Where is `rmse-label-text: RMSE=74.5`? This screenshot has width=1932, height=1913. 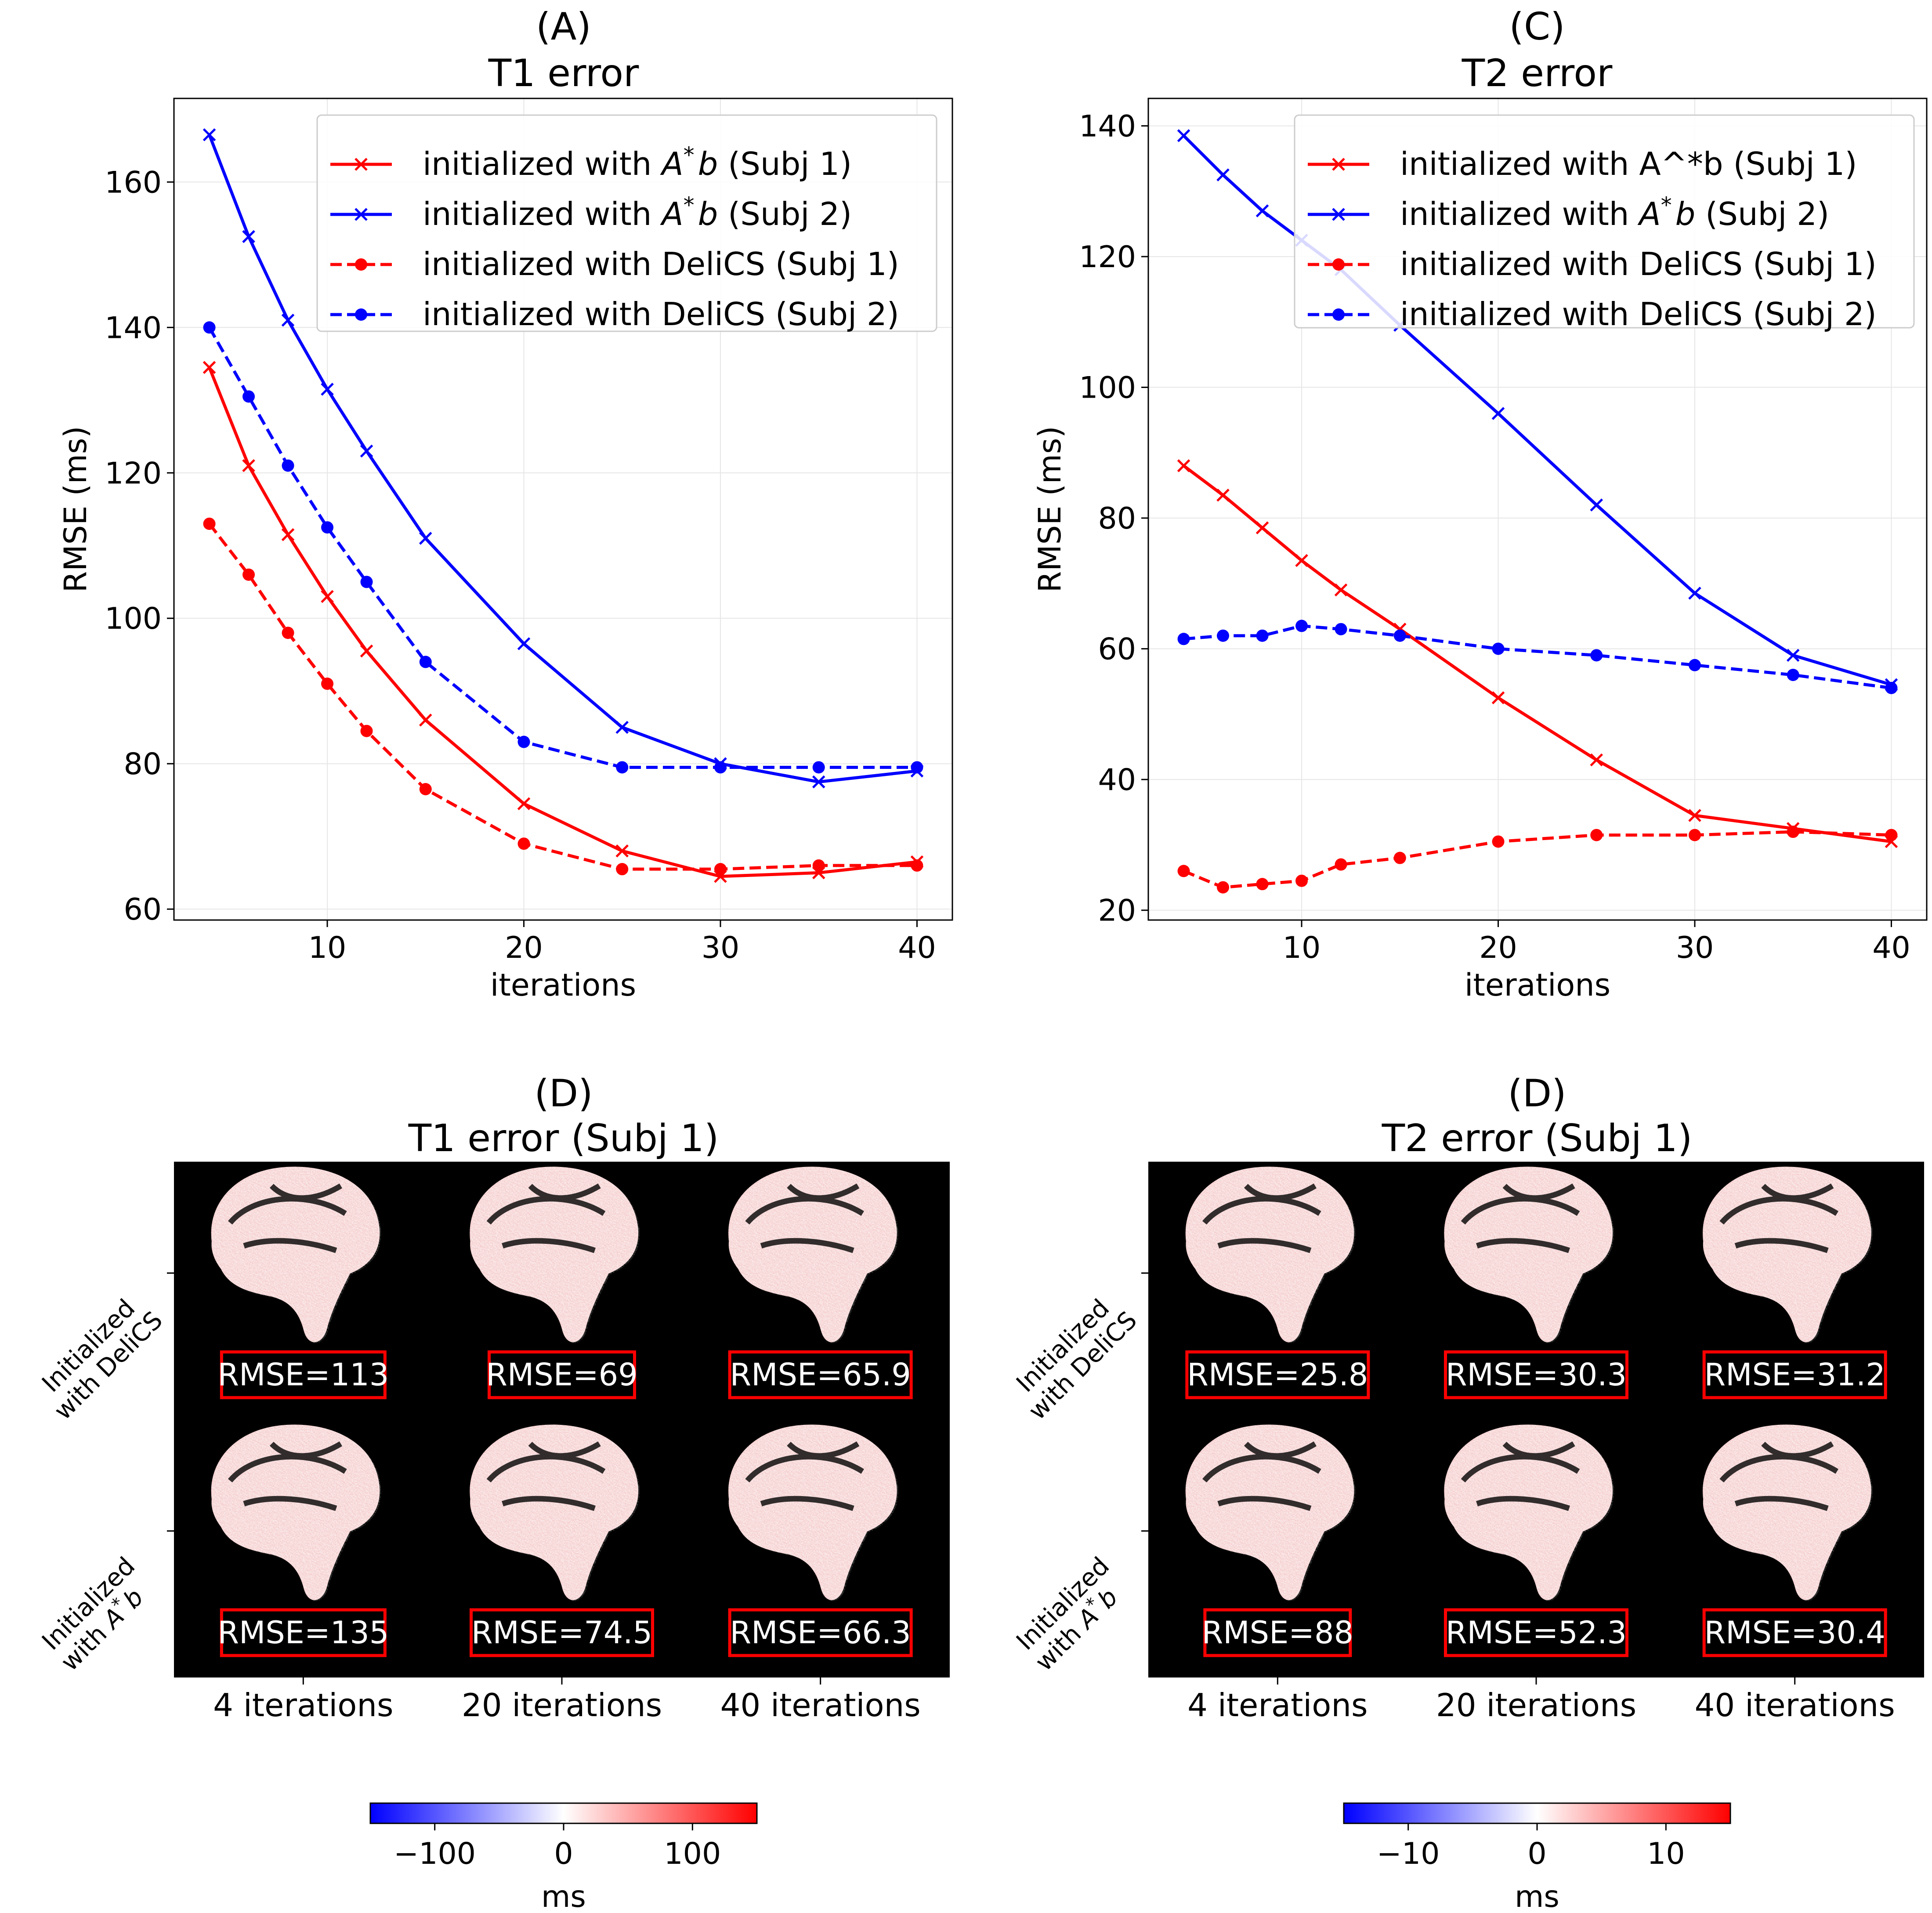
rmse-label-text: RMSE=74.5 is located at coordinates (561, 1633).